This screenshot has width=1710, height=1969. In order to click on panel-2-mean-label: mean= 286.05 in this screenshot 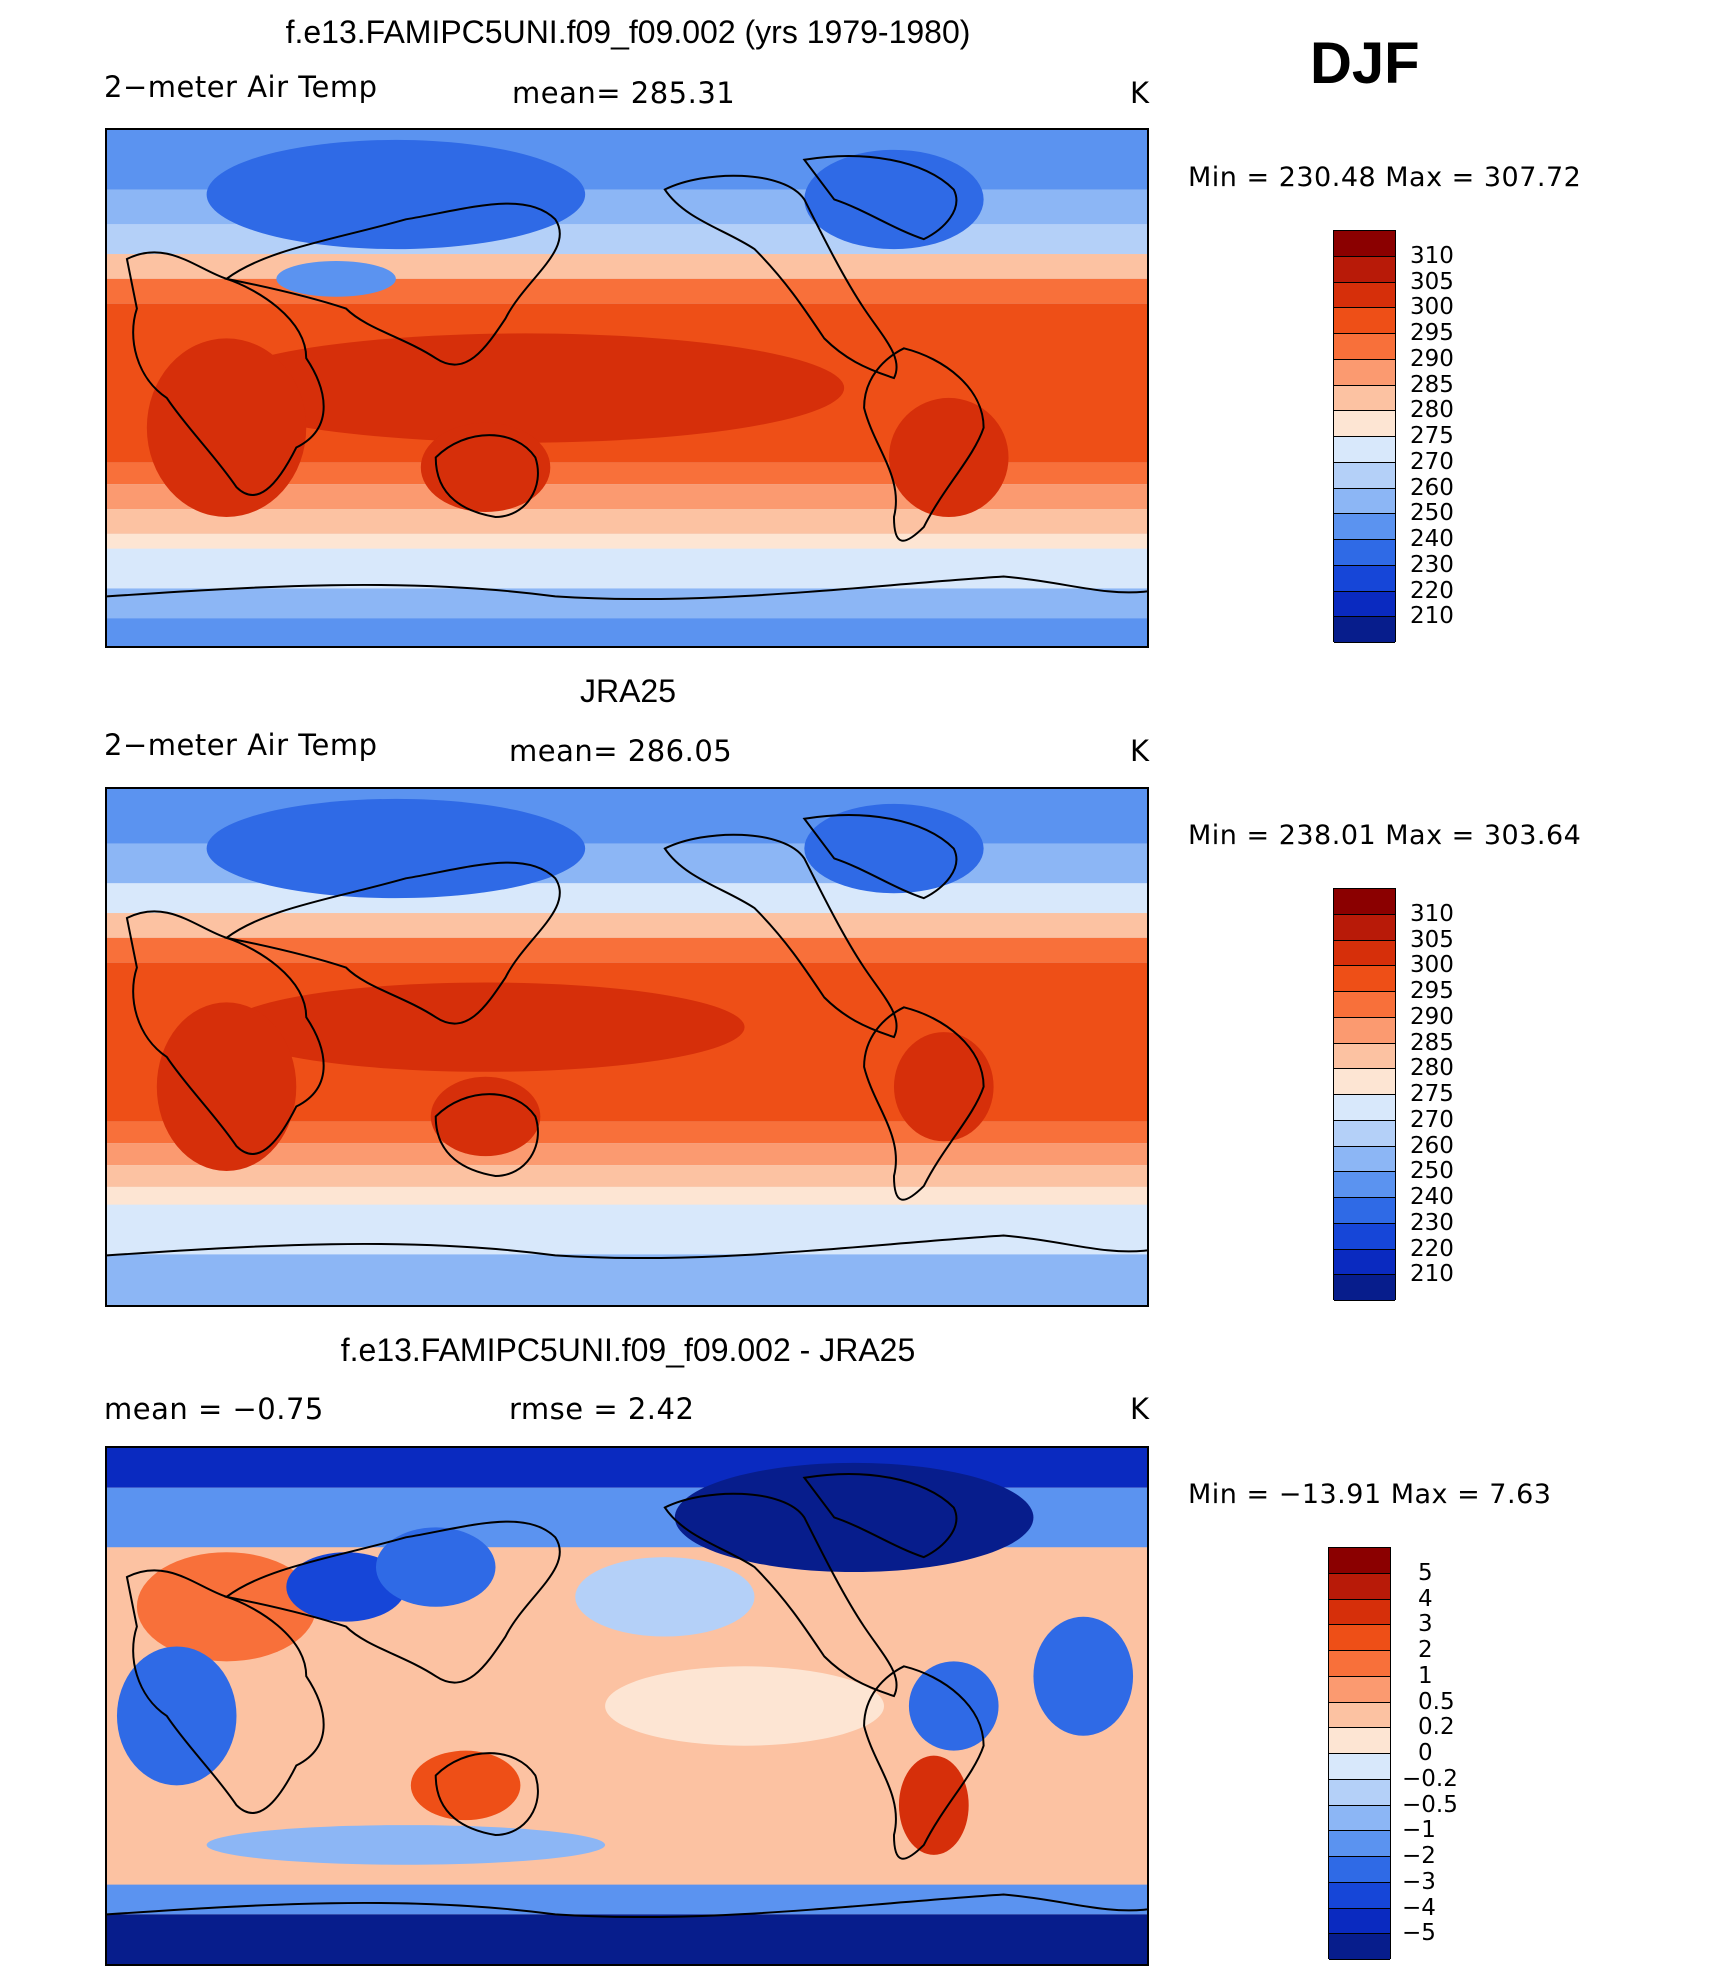, I will do `click(621, 751)`.